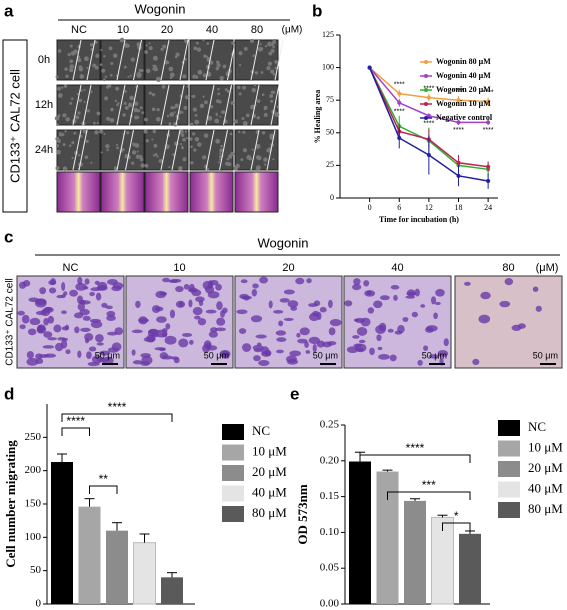 This screenshot has height=610, width=567. What do you see at coordinates (545, 446) in the screenshot?
I see `legend-label: 10 μM` at bounding box center [545, 446].